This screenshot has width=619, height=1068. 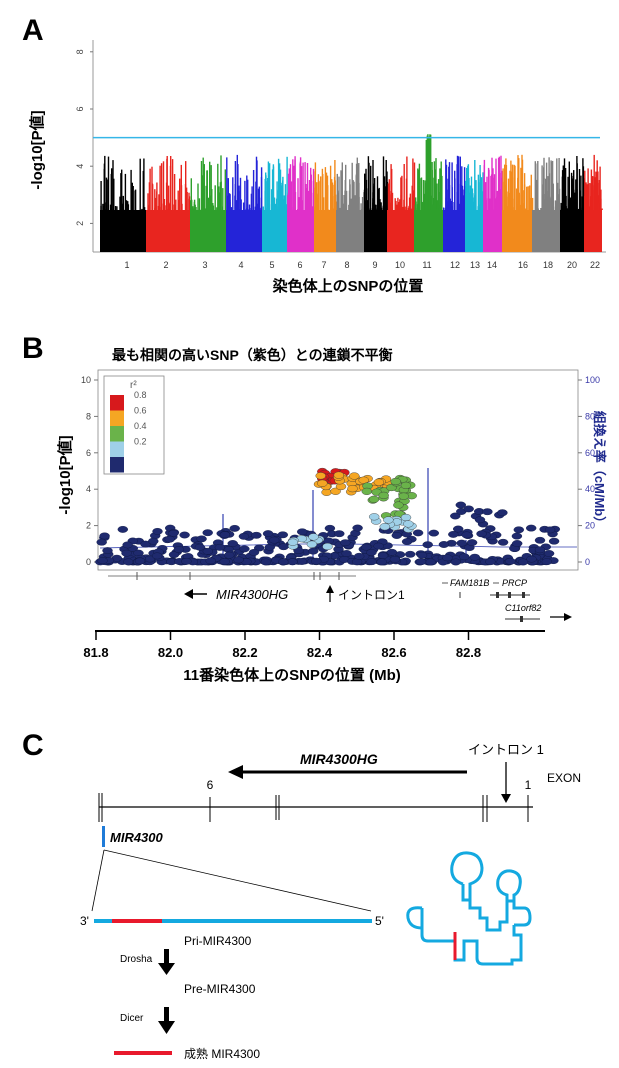 What do you see at coordinates (140, 442) in the screenshot?
I see `legend-label: 0.2` at bounding box center [140, 442].